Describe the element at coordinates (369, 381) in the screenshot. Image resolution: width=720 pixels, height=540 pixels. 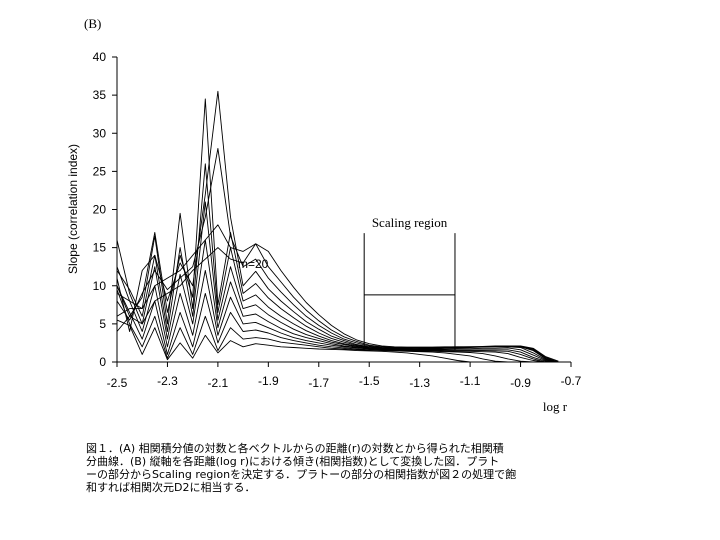
I see `x-tick-label: -1.5` at that location.